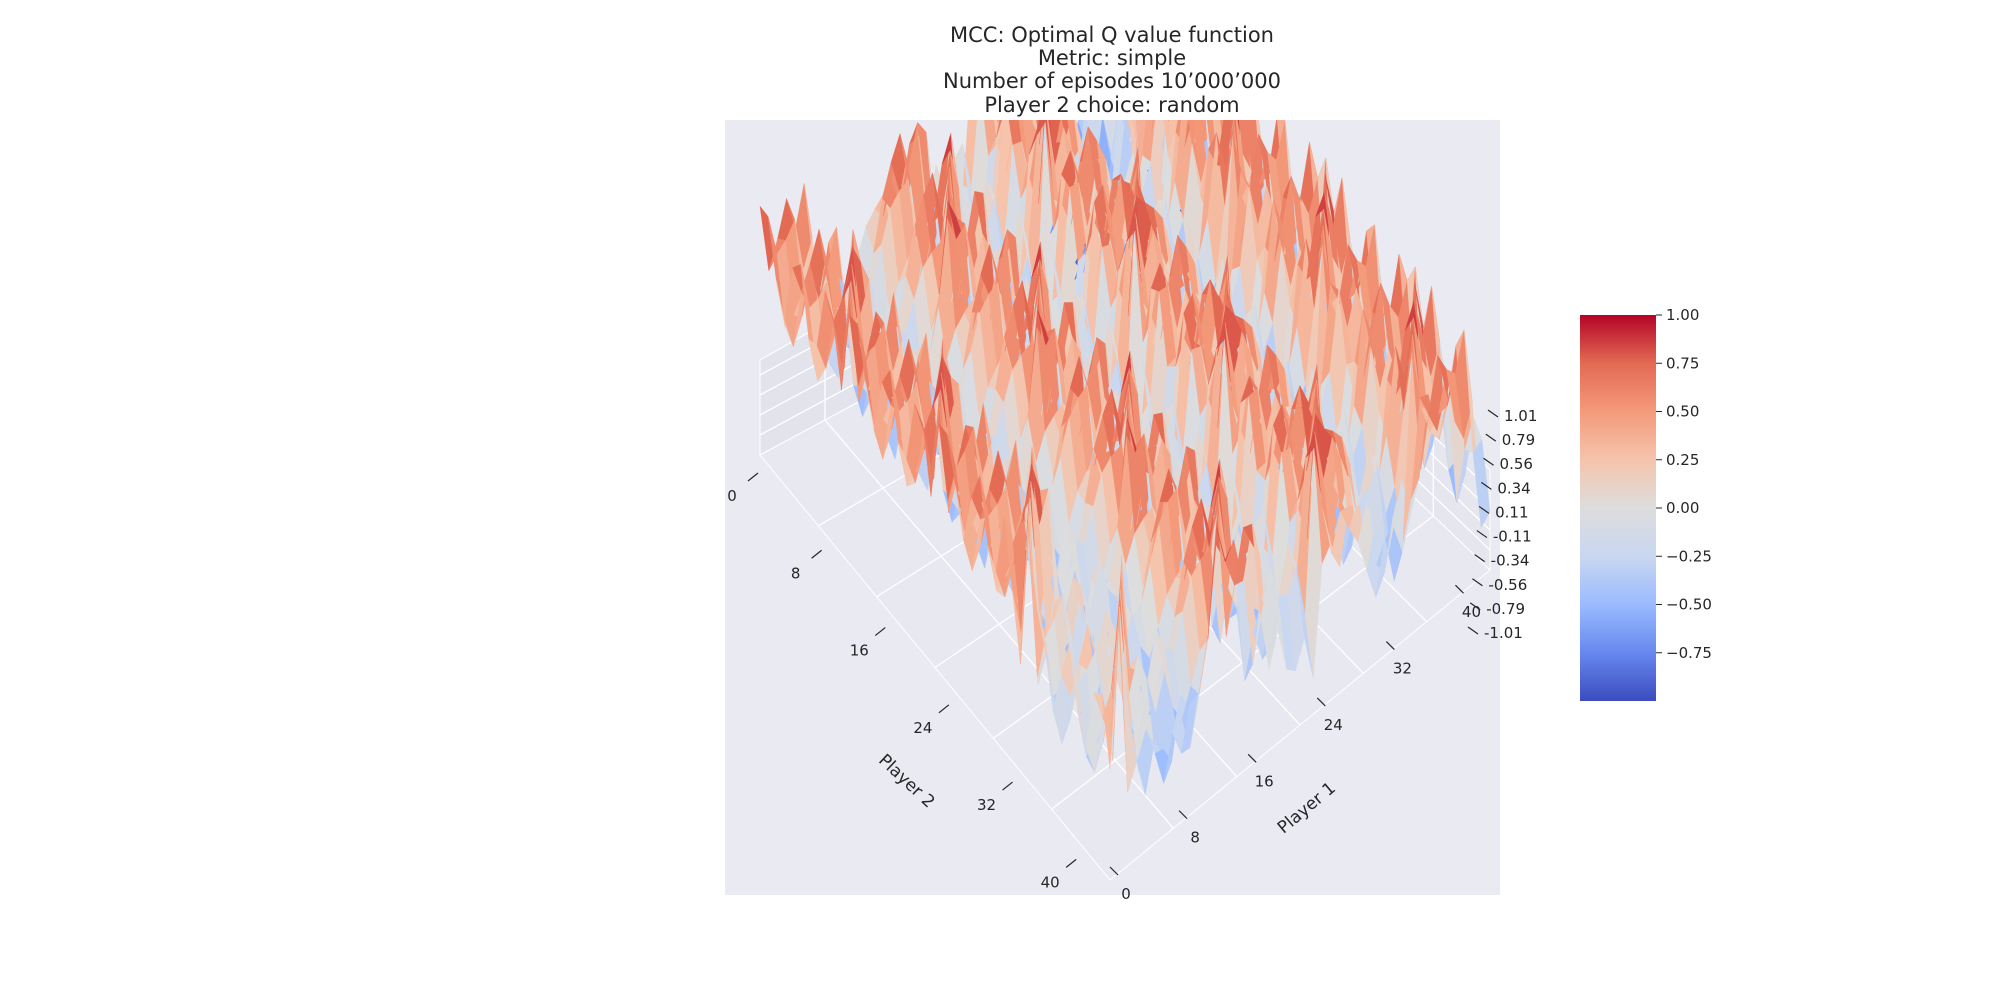  What do you see at coordinates (1112, 81) in the screenshot?
I see `title-line-3: Number of episodes 10’000’000` at bounding box center [1112, 81].